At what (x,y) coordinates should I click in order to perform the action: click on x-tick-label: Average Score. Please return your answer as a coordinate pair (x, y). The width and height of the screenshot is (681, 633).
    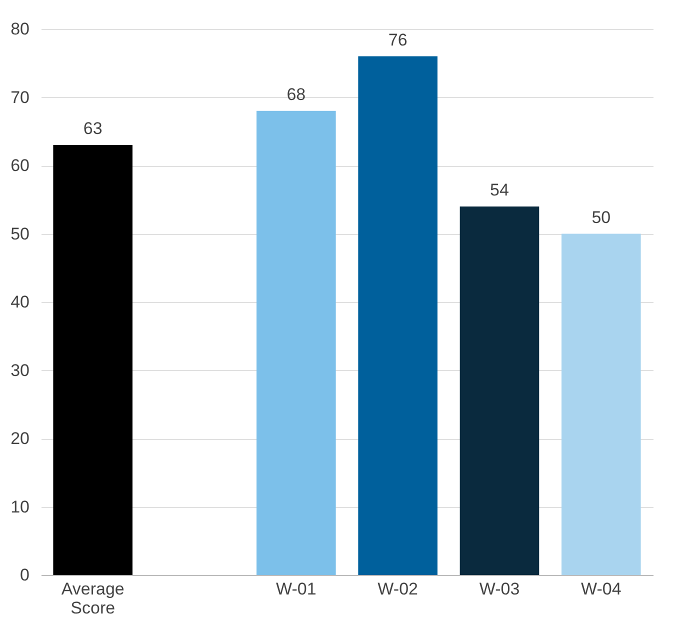
    Looking at the image, I should click on (92, 599).